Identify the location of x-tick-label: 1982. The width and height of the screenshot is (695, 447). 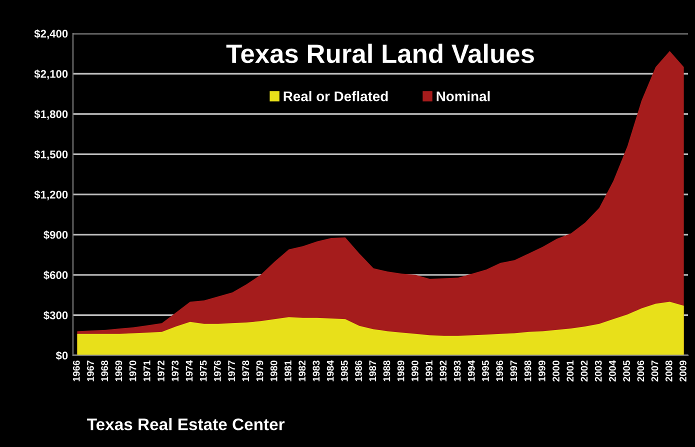
(302, 371).